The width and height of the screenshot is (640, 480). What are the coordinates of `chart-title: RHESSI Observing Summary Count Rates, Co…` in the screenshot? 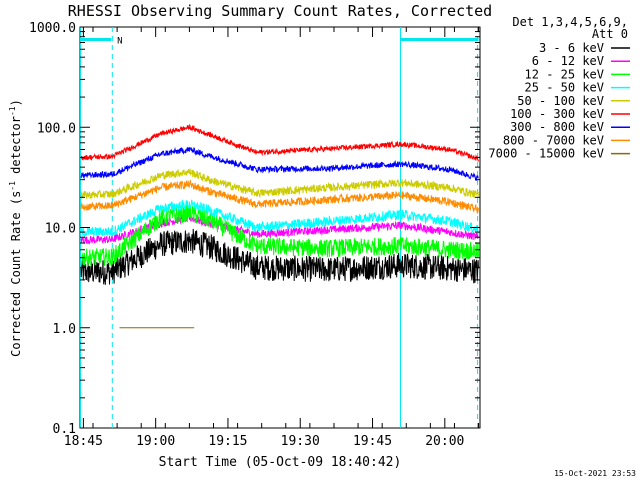 It's located at (280, 11).